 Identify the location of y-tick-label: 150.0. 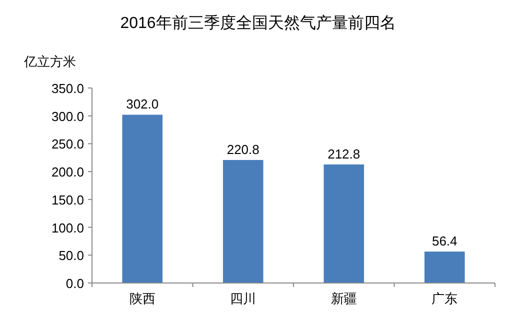
(67, 200).